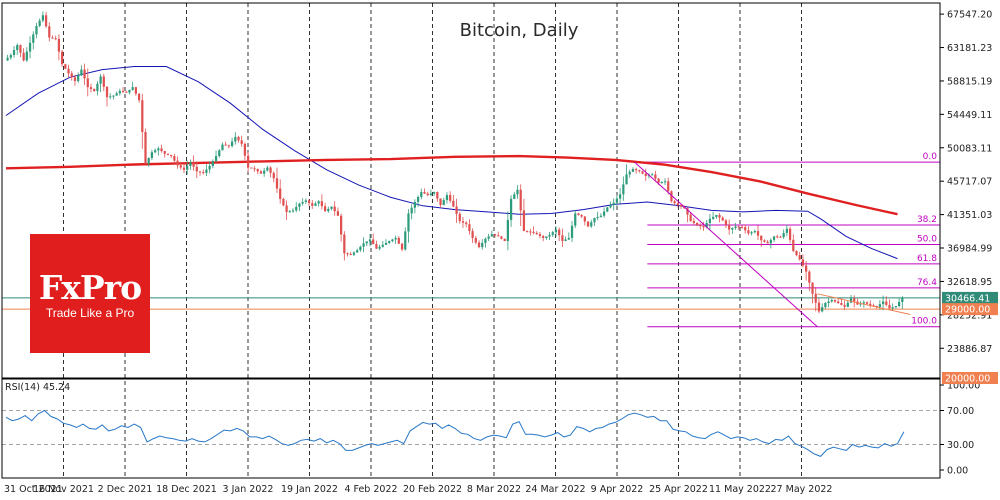 The image size is (1000, 500). What do you see at coordinates (927, 239) in the screenshot?
I see `fib-level-label: 50.0` at bounding box center [927, 239].